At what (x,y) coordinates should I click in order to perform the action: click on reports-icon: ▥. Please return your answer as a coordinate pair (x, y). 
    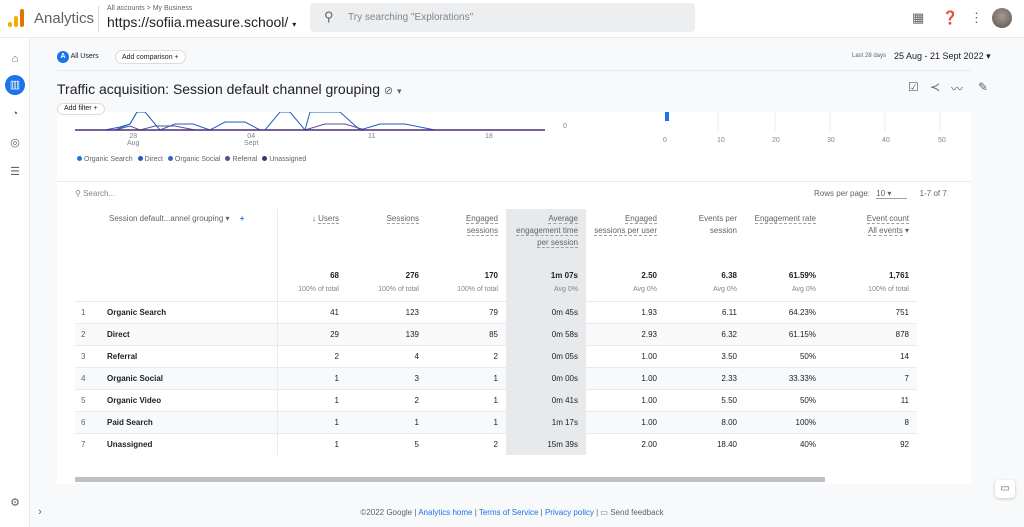
    Looking at the image, I should click on (15, 85).